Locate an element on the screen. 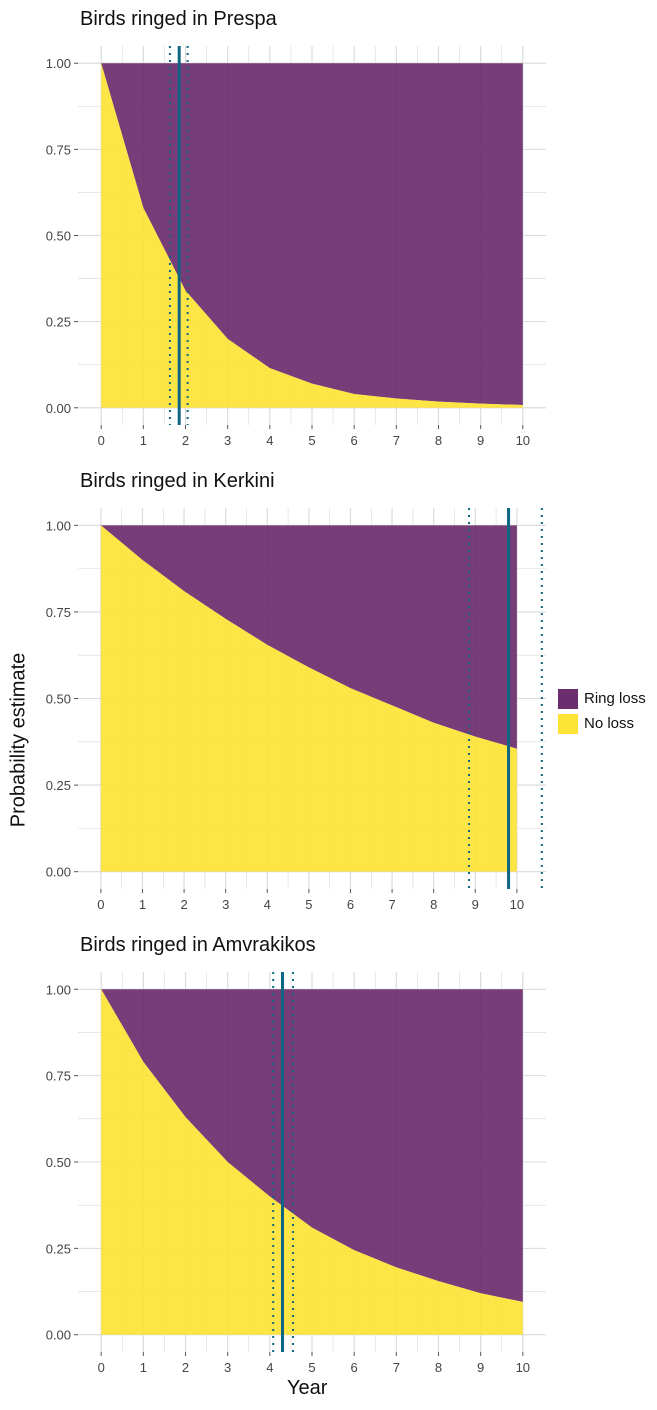 This screenshot has height=1410, width=657. panel-title-kerkini: Birds ringed in Kerkini is located at coordinates (177, 481).